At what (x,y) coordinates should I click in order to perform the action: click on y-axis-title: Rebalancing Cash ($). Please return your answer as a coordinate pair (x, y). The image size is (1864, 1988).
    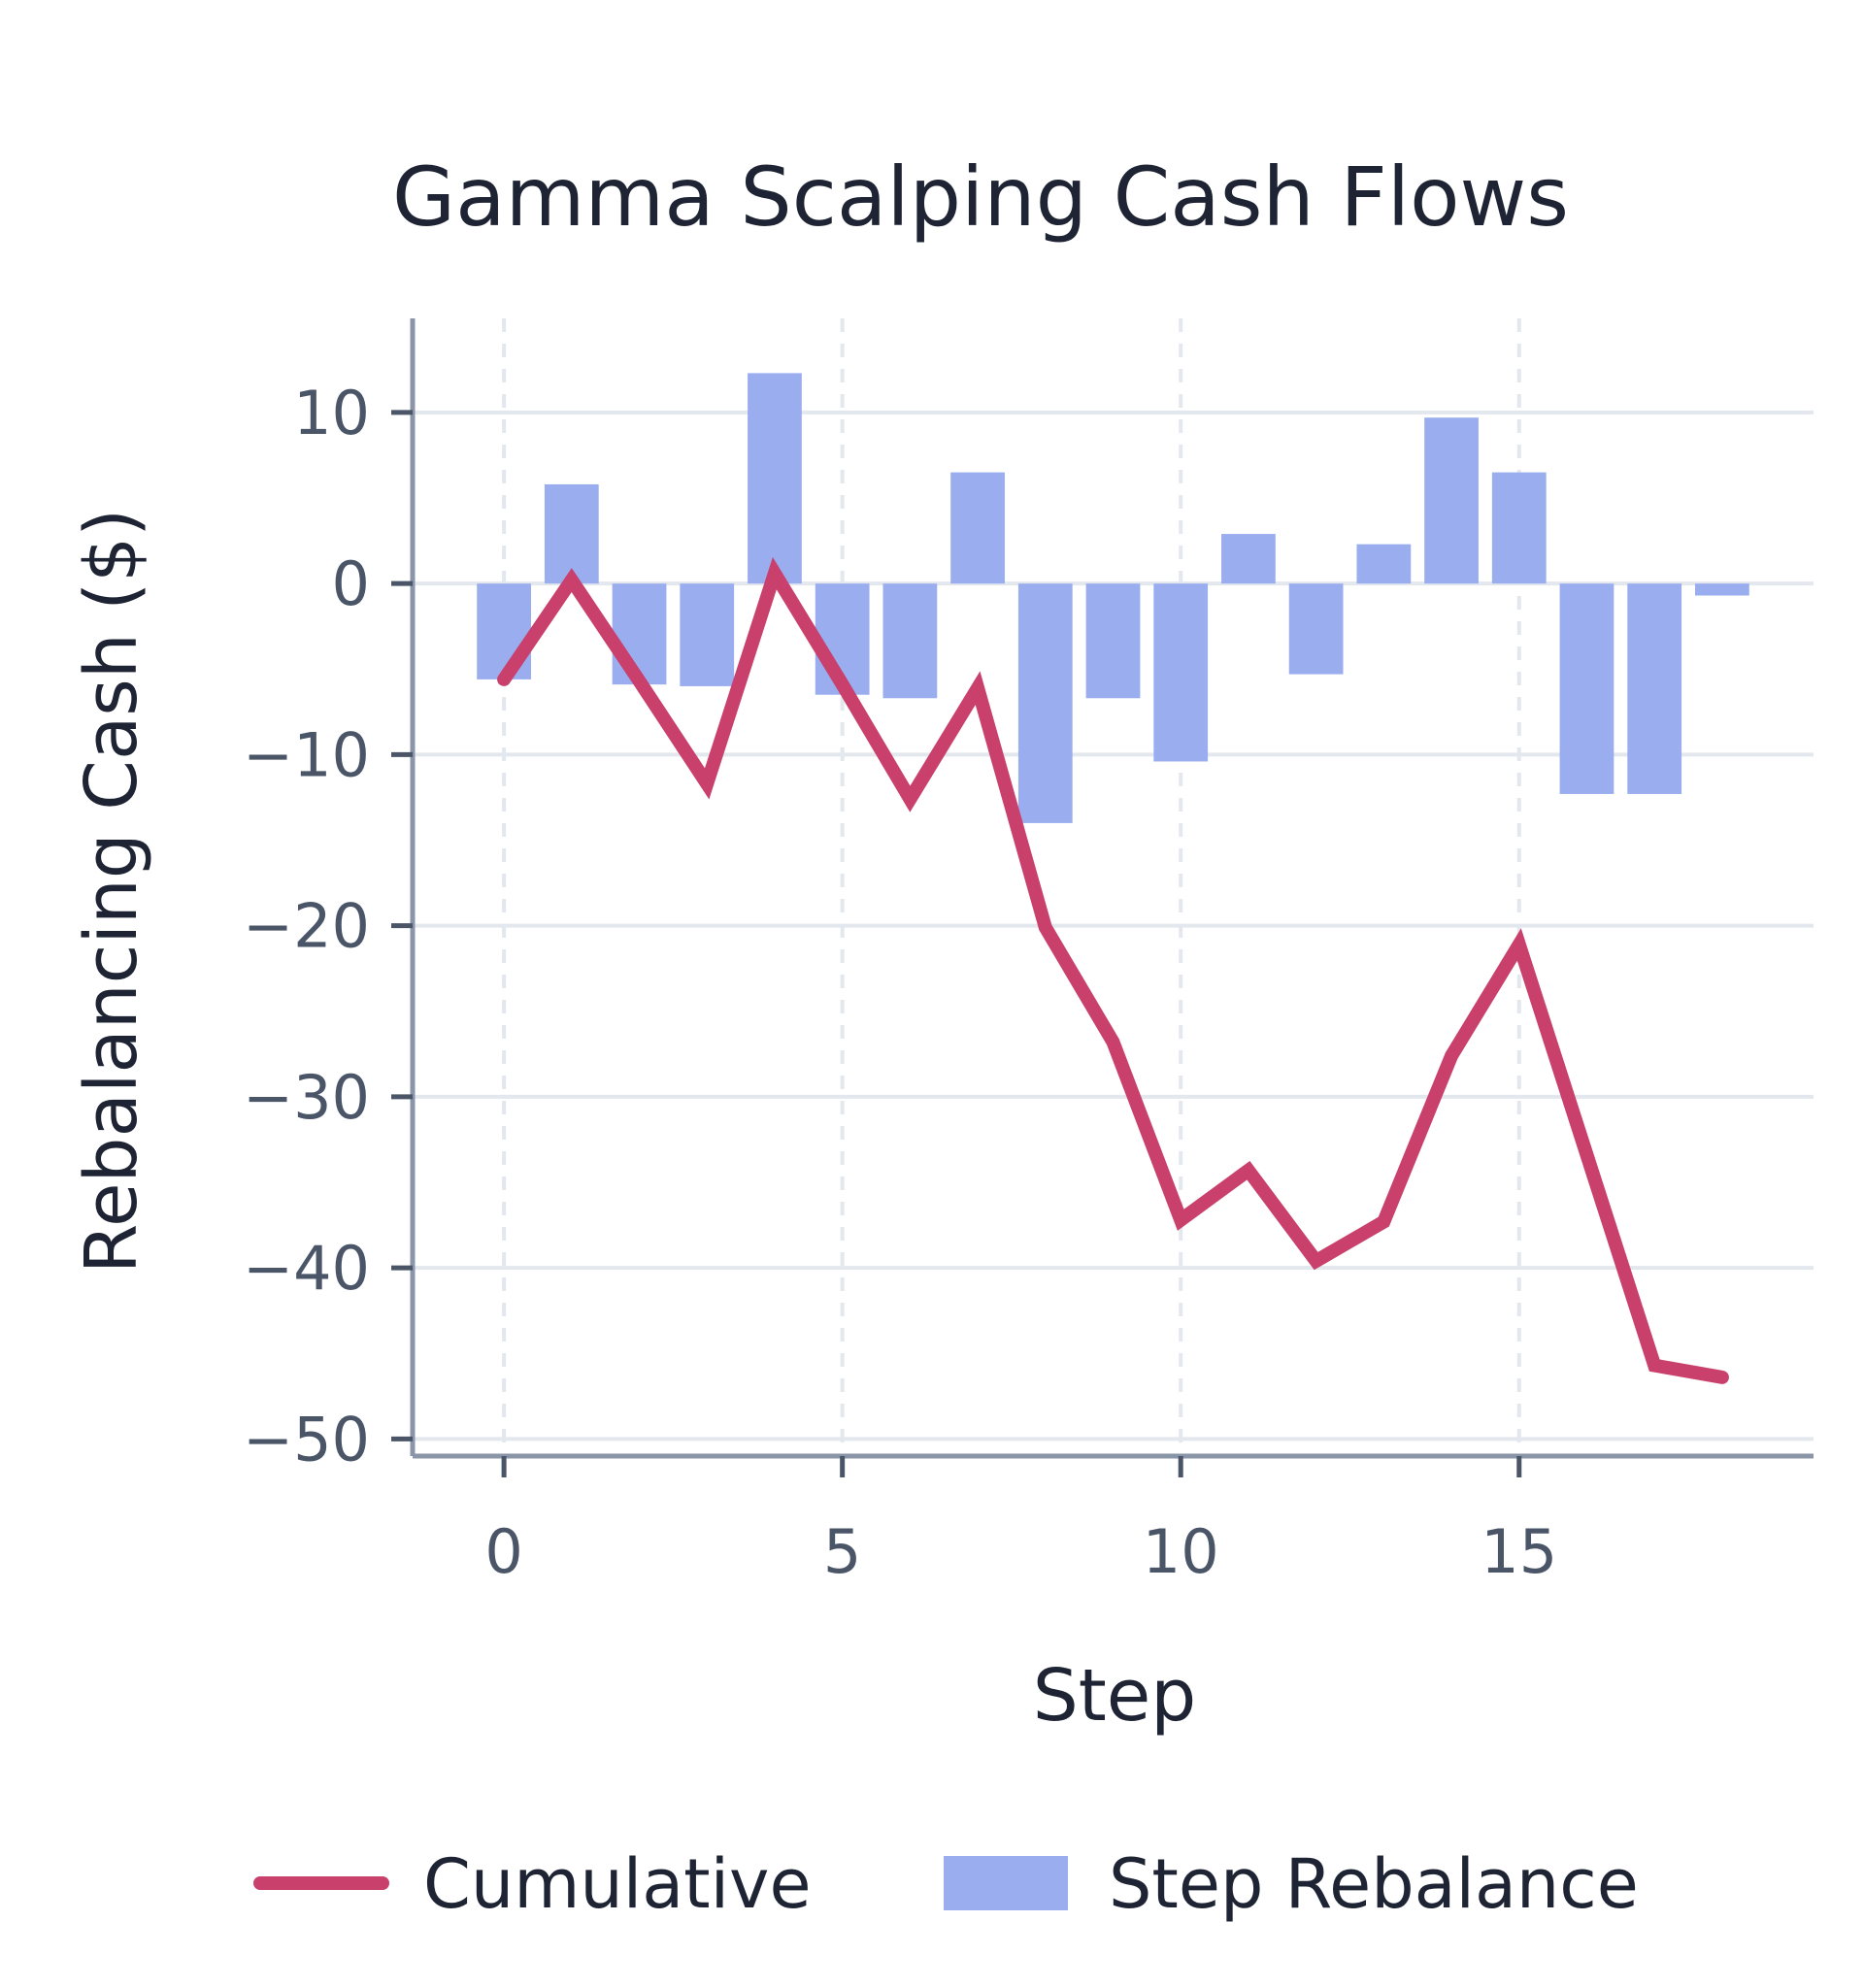
    Looking at the image, I should click on (111, 892).